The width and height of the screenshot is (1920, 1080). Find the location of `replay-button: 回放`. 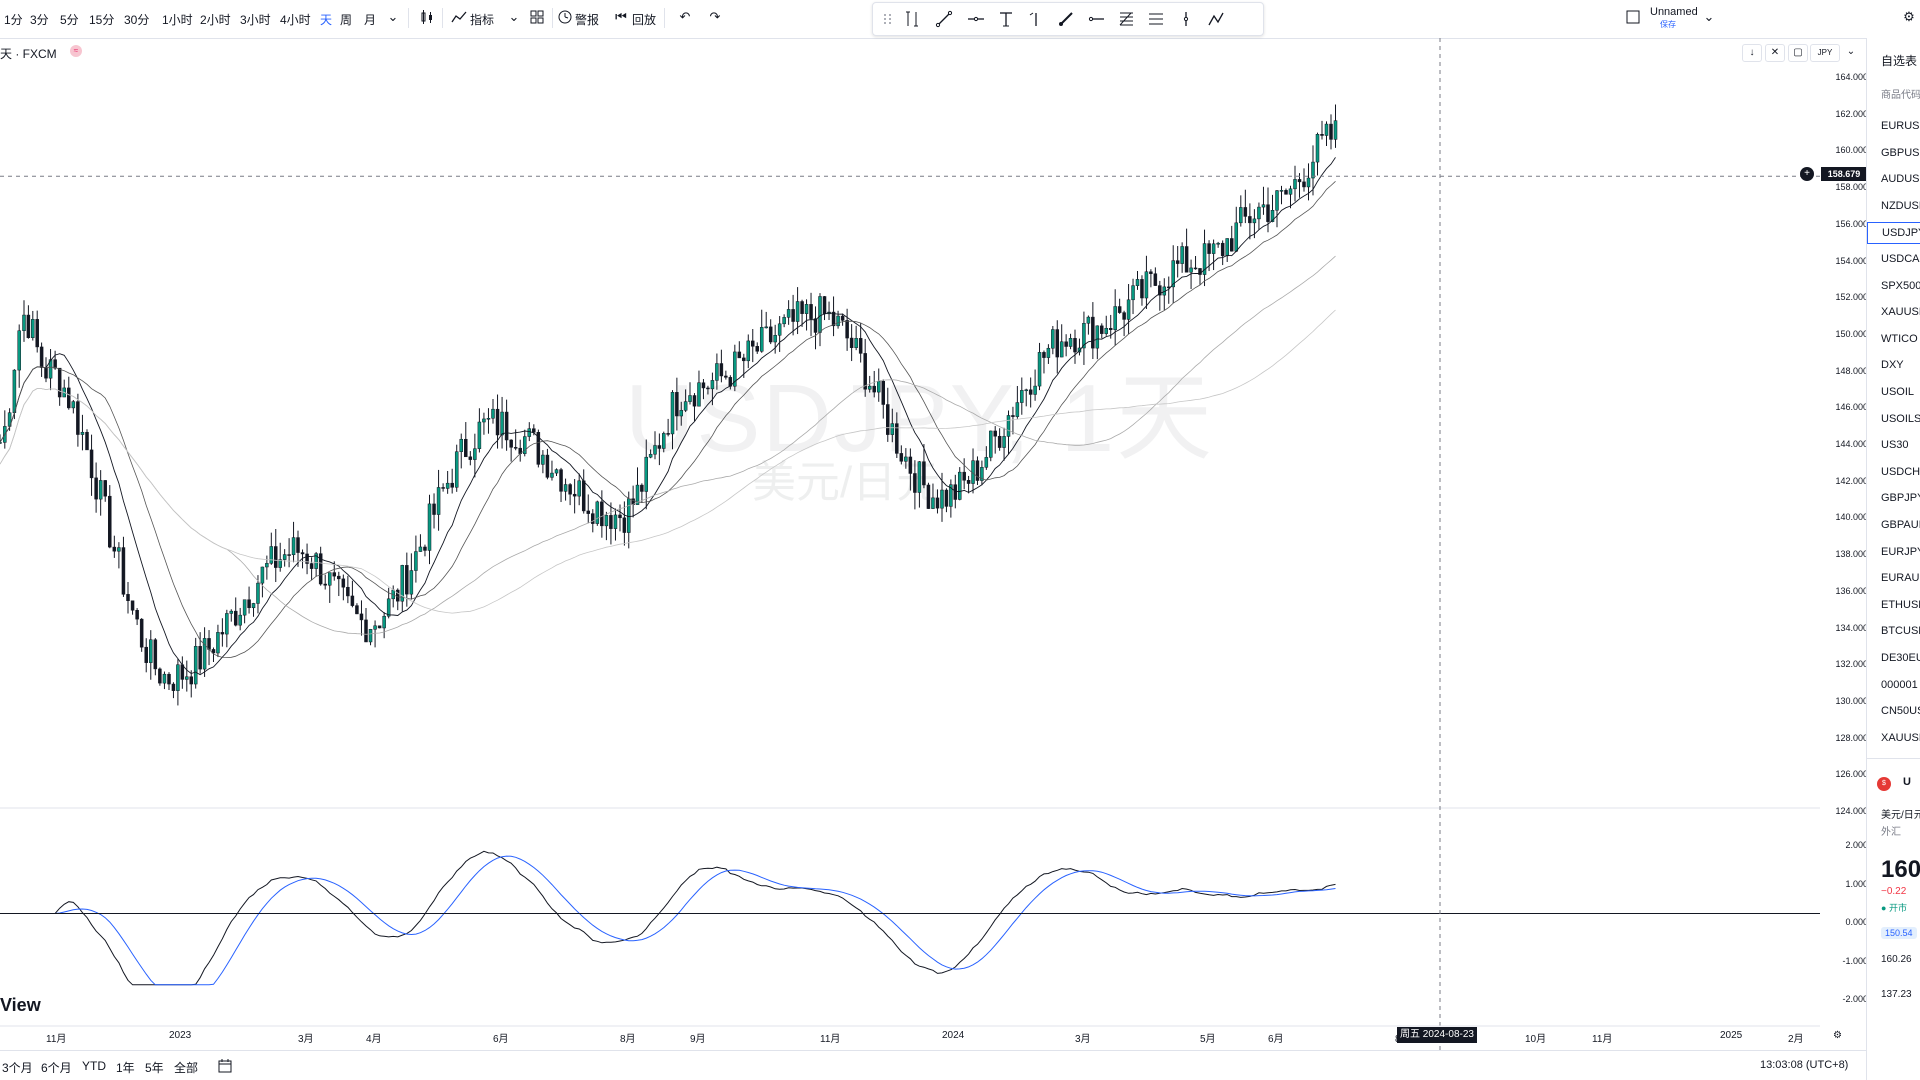

replay-button: 回放 is located at coordinates (644, 20).